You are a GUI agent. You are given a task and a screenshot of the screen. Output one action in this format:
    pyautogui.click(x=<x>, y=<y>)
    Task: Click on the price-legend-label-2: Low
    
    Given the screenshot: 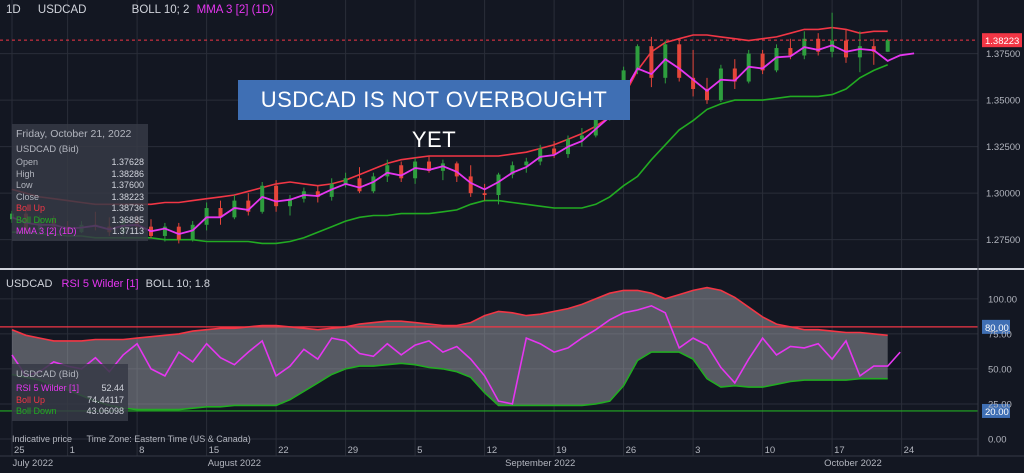 What is the action you would take?
    pyautogui.click(x=24, y=185)
    